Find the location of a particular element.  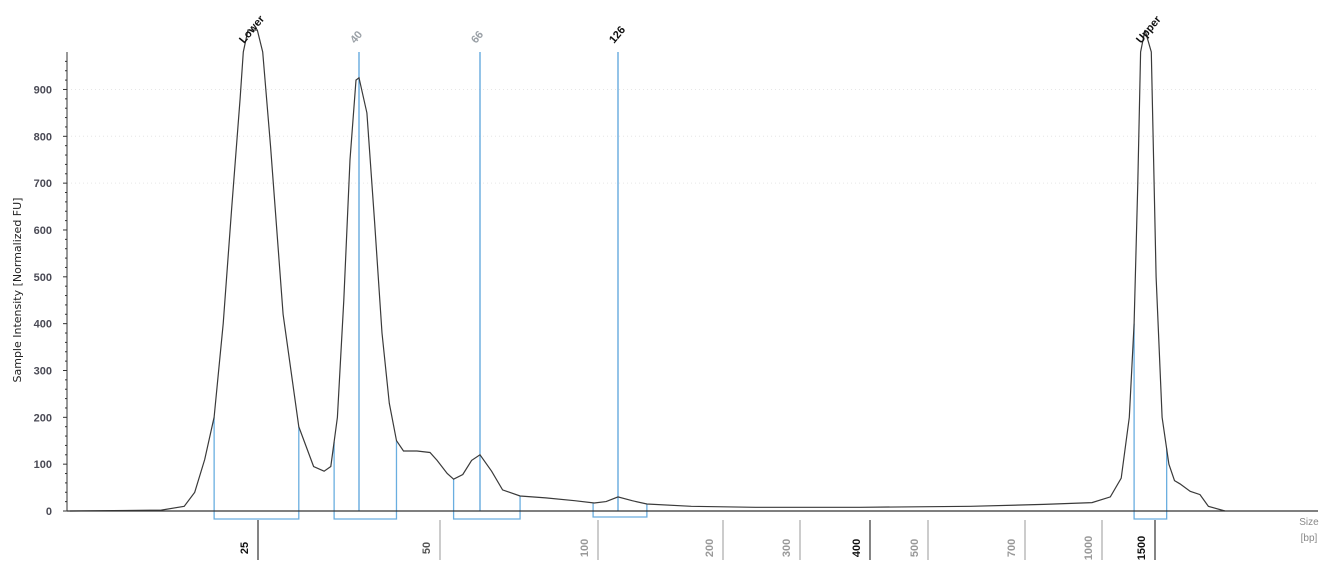

peak-label: Upper is located at coordinates (1149, 29).